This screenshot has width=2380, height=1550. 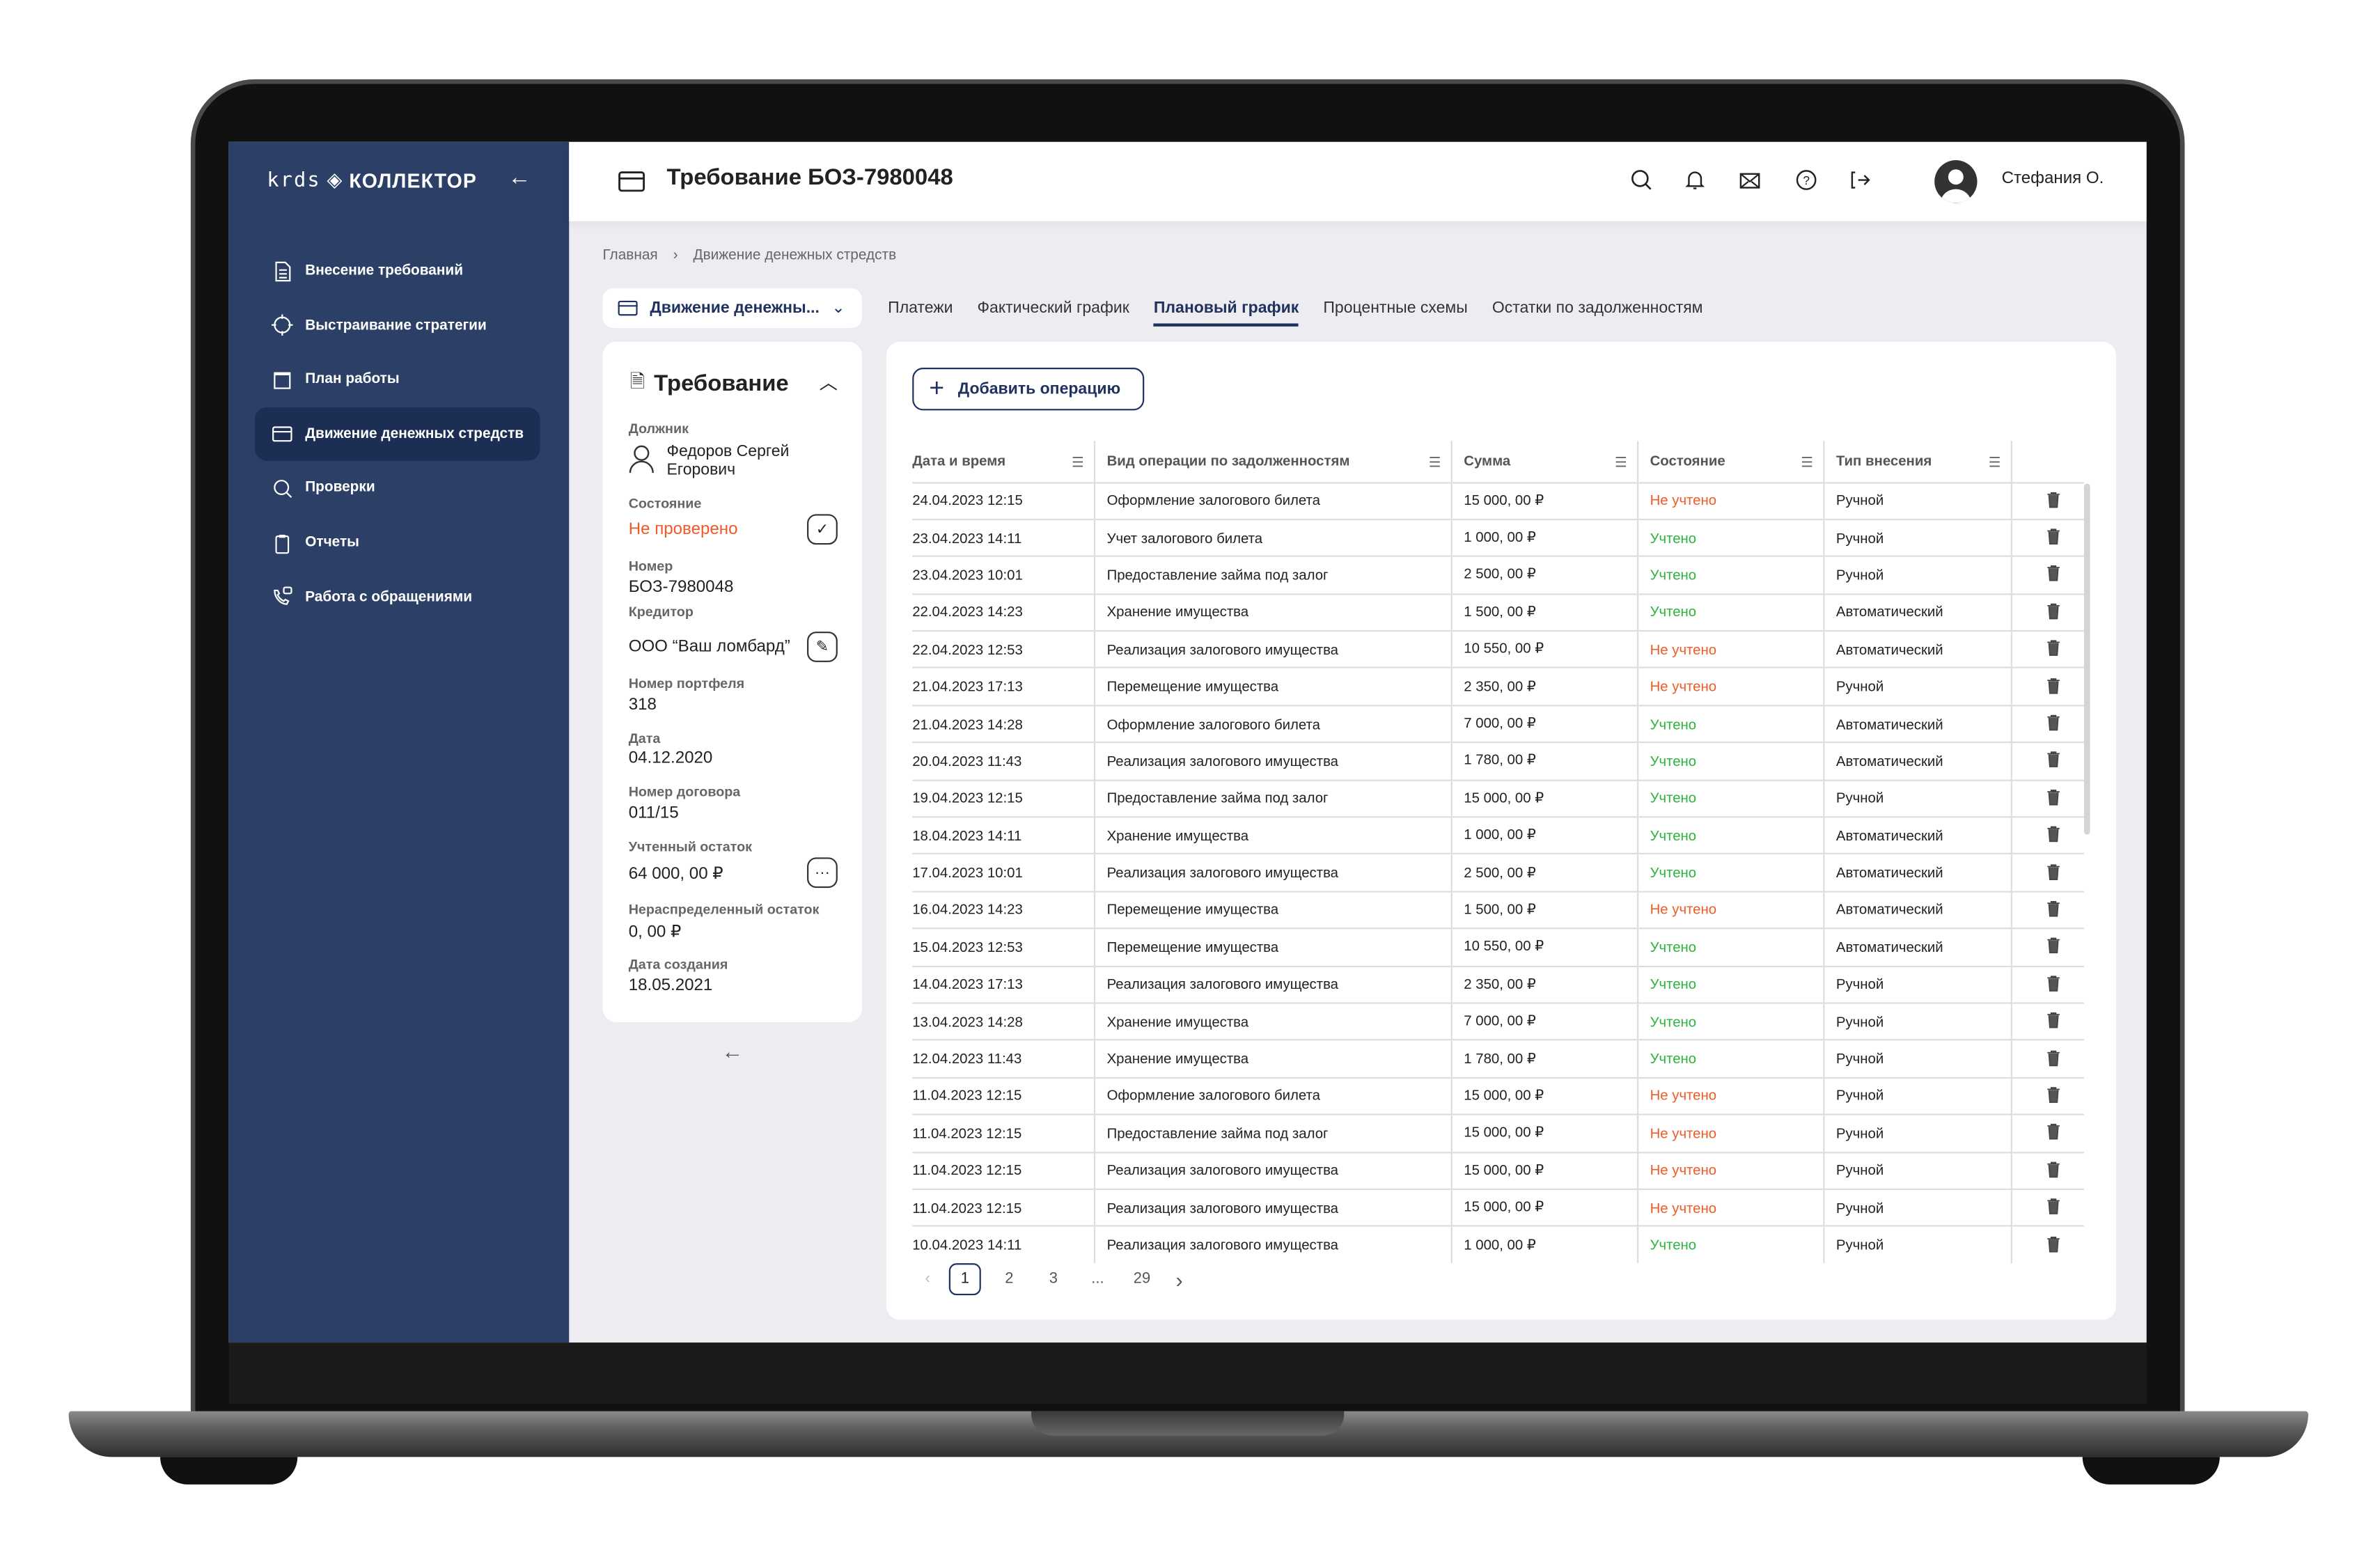 I want to click on next-page-icon: ›, so click(x=1179, y=1279).